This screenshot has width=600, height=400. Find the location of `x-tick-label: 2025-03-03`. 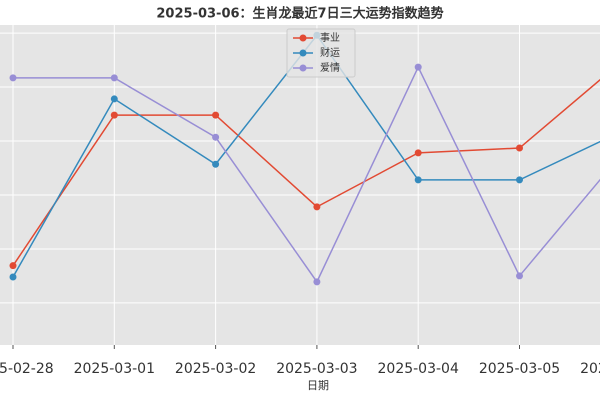

x-tick-label: 2025-03-03 is located at coordinates (316, 369).